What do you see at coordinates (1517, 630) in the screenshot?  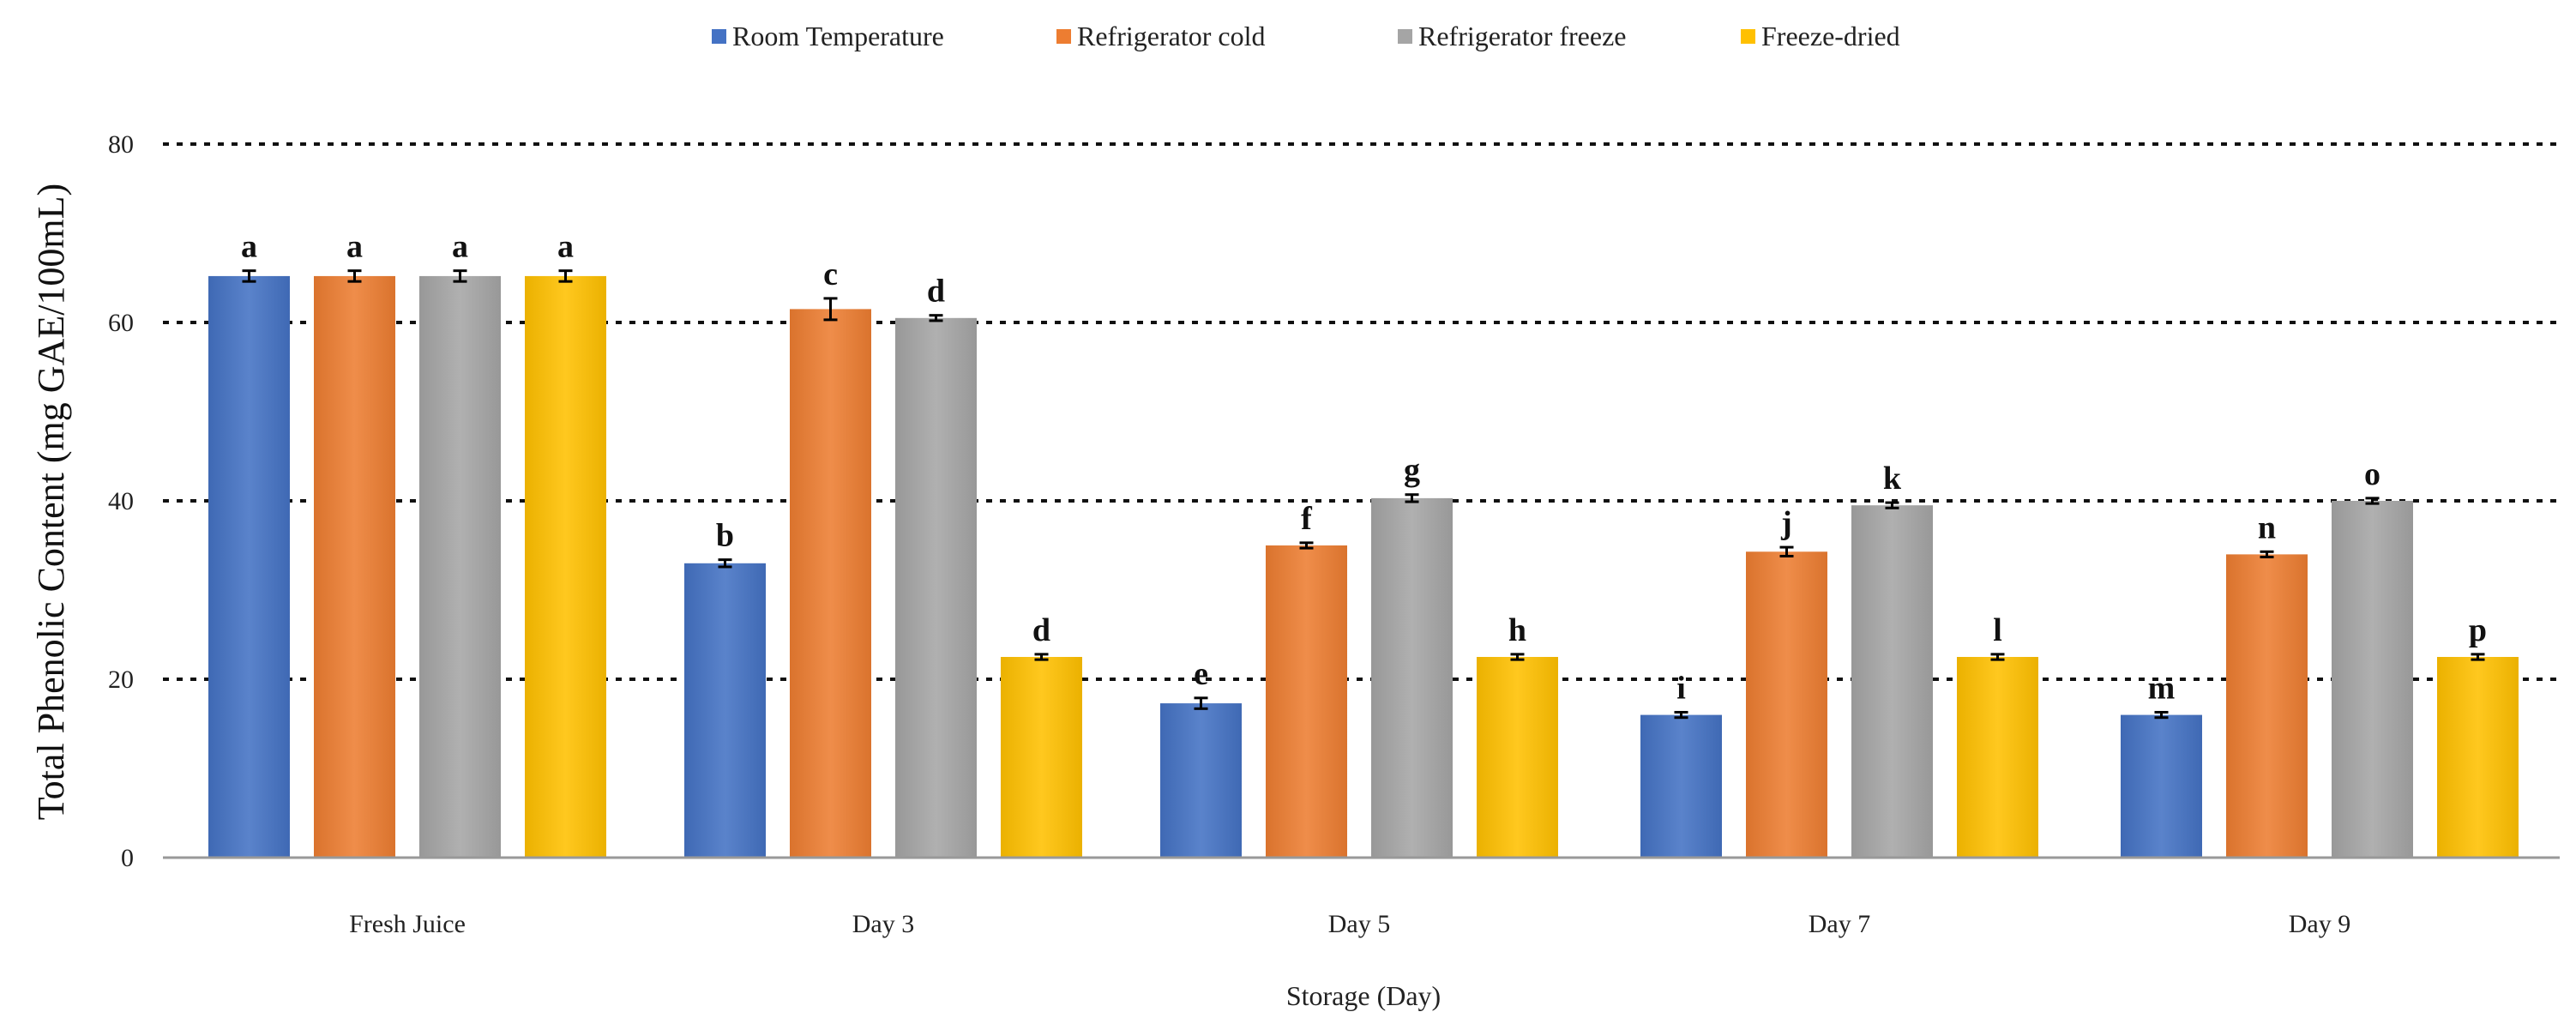 I see `sig-label-freeze-dried-day-5: h` at bounding box center [1517, 630].